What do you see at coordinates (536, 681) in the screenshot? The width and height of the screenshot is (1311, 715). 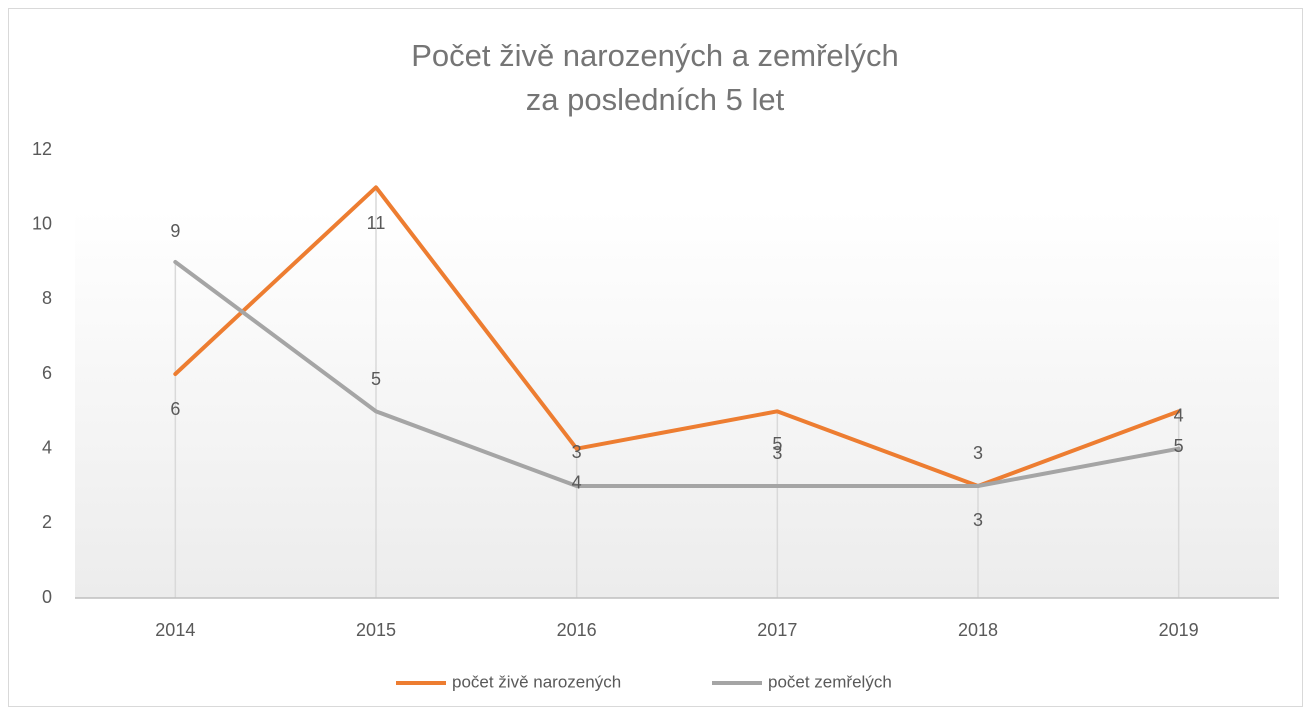 I see `legend-label: počet živě narozených` at bounding box center [536, 681].